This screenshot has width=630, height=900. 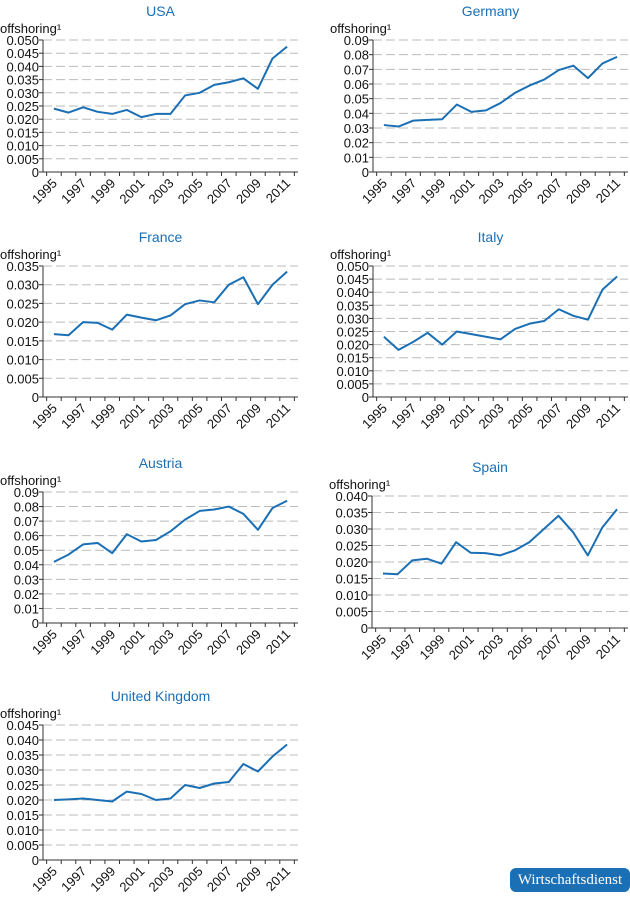 I want to click on y-tick-label: 0.06, so click(x=26, y=536).